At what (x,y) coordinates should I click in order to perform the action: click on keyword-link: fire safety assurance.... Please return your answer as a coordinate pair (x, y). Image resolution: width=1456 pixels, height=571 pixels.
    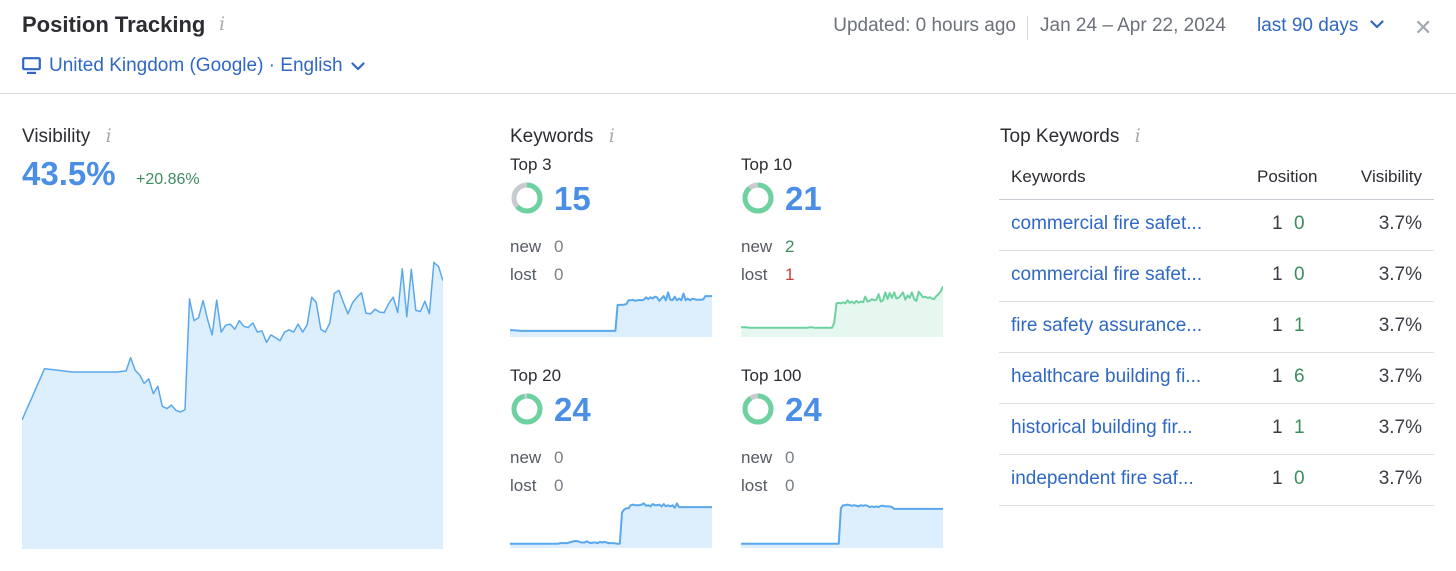
    Looking at the image, I should click on (1107, 325).